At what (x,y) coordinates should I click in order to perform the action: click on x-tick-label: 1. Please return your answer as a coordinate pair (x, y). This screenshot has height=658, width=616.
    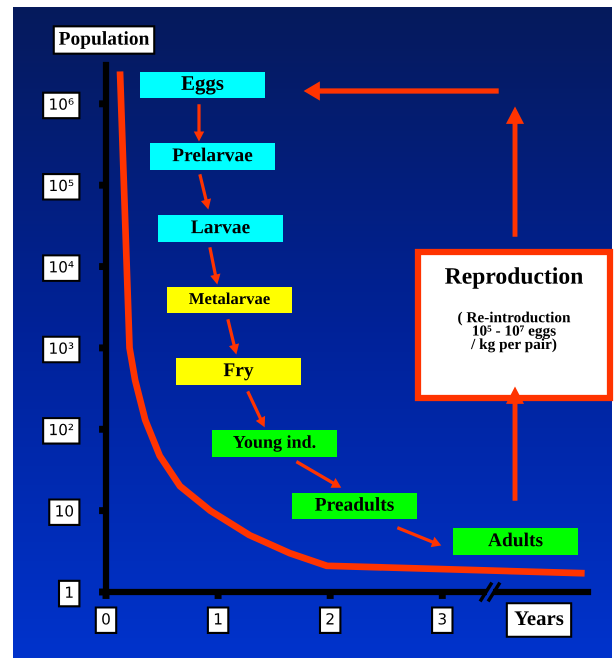
    Looking at the image, I should click on (218, 618).